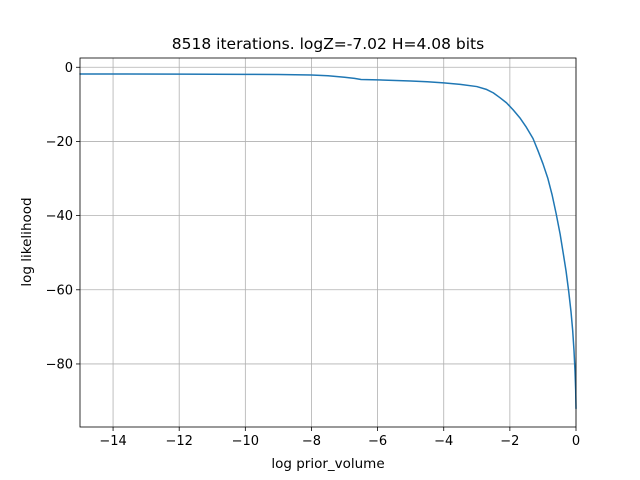 This screenshot has width=640, height=480. Describe the element at coordinates (328, 44) in the screenshot. I see `chart-title: 8518 iterations. logZ=-7.02 H=4.08 bits` at that location.